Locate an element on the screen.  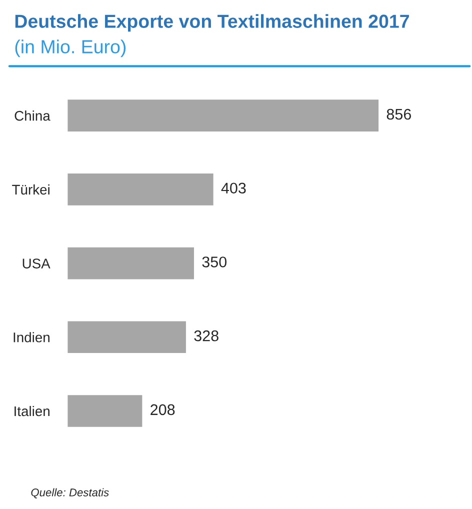
source-note: Quelle: Destatis is located at coordinates (70, 493).